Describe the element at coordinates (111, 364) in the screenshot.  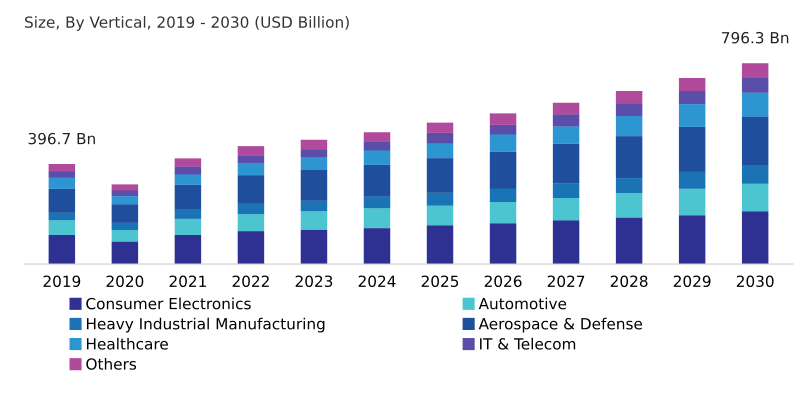
I see `legend-label: Others` at that location.